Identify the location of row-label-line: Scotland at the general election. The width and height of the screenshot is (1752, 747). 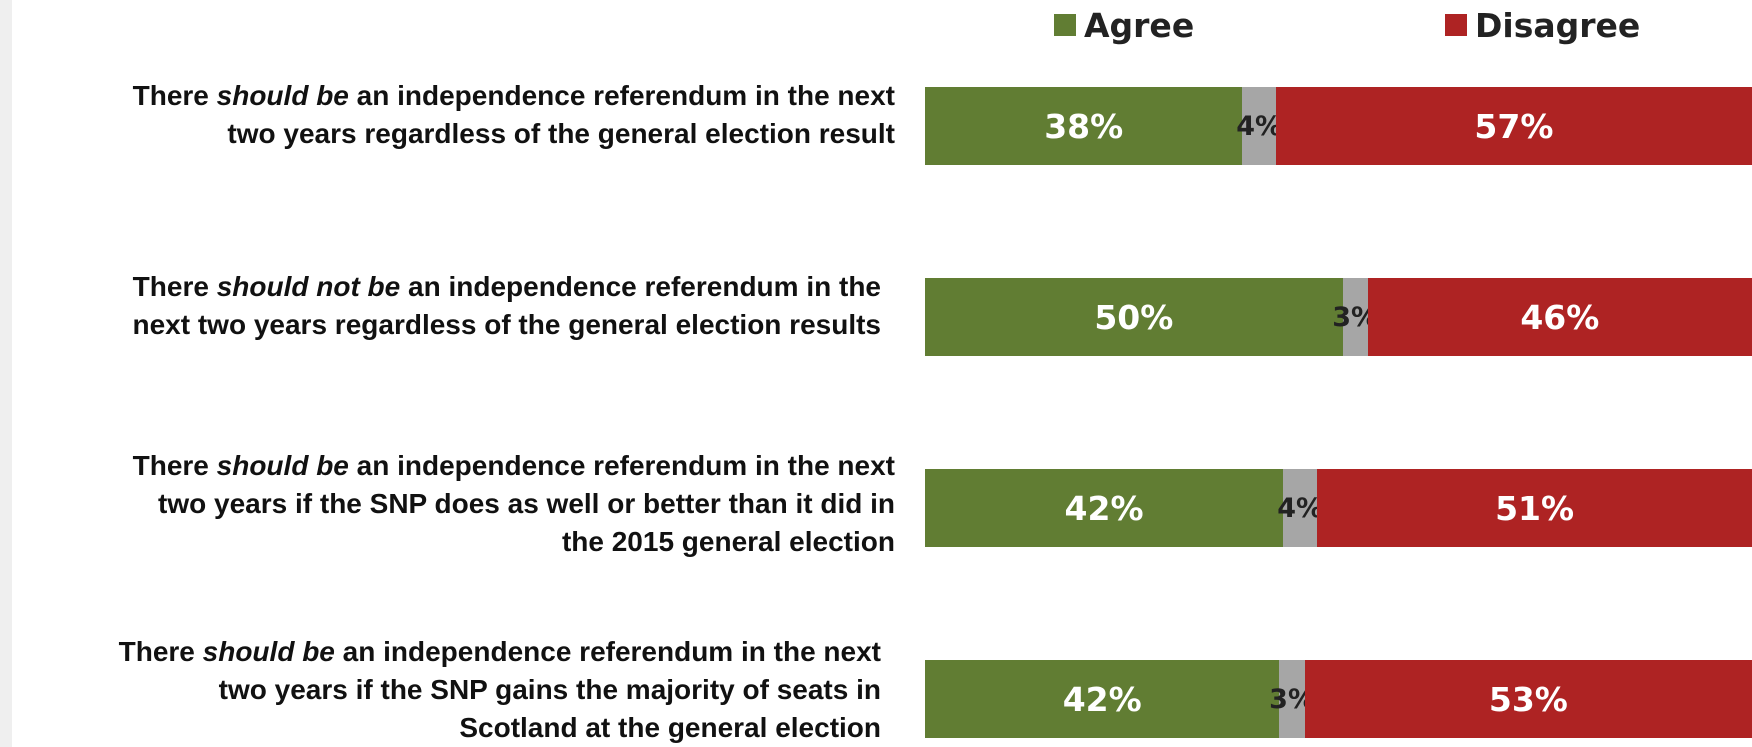
(670, 727).